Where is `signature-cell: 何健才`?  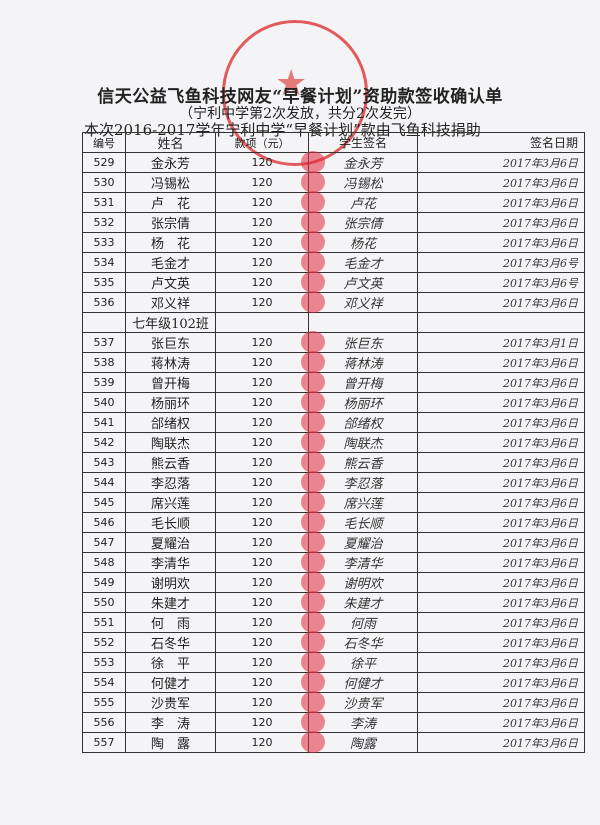
signature-cell: 何健才 is located at coordinates (359, 682).